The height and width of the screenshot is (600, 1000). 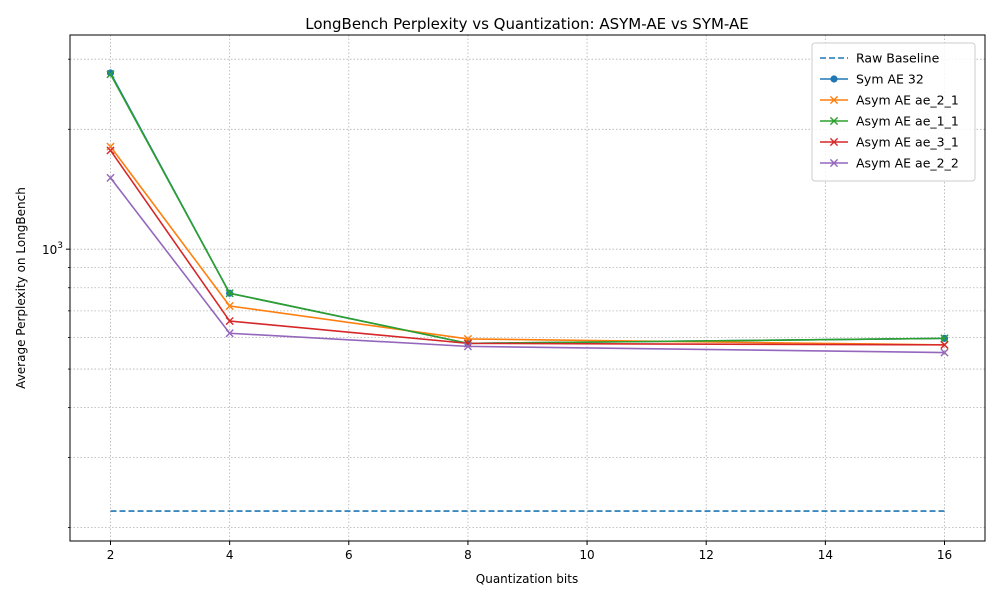 I want to click on x-tick-label: 4, so click(x=230, y=555).